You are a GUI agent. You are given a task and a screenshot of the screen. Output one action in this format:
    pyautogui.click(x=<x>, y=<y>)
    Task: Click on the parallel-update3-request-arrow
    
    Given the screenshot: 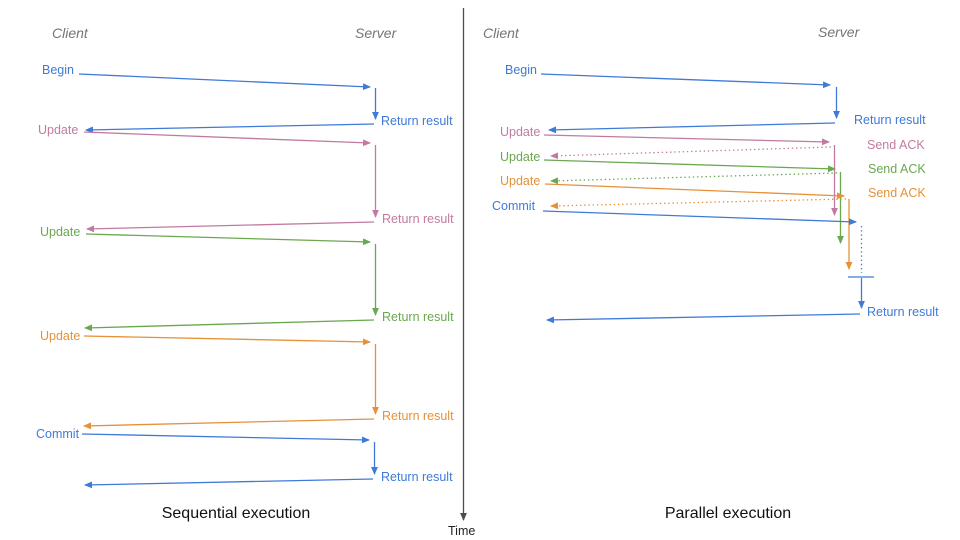 What is the action you would take?
    pyautogui.click(x=694, y=191)
    